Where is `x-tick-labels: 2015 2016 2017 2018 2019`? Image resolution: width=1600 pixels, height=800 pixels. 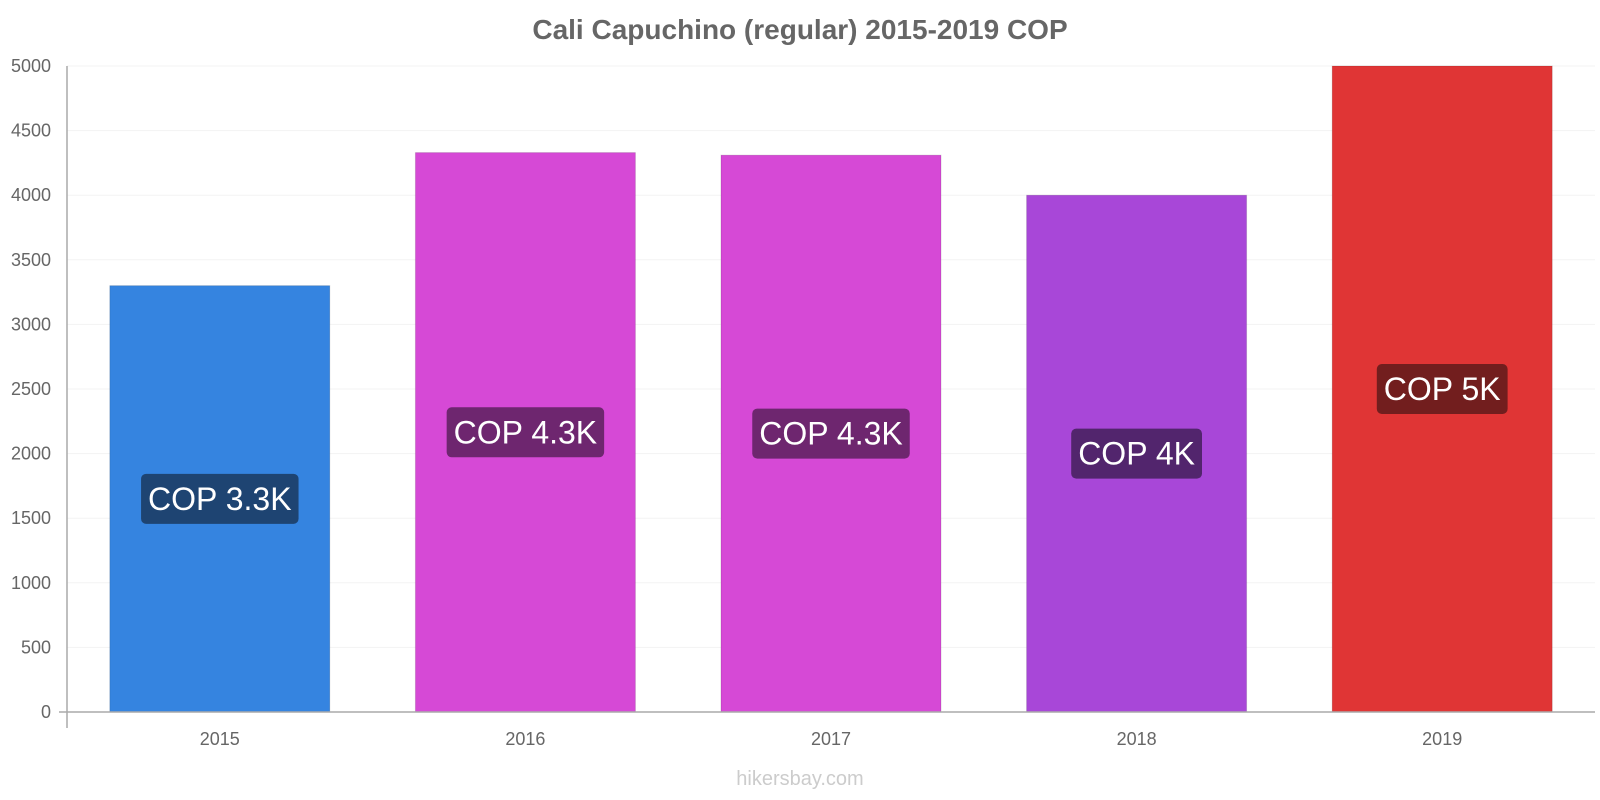 x-tick-labels: 2015 2016 2017 2018 2019 is located at coordinates (831, 739).